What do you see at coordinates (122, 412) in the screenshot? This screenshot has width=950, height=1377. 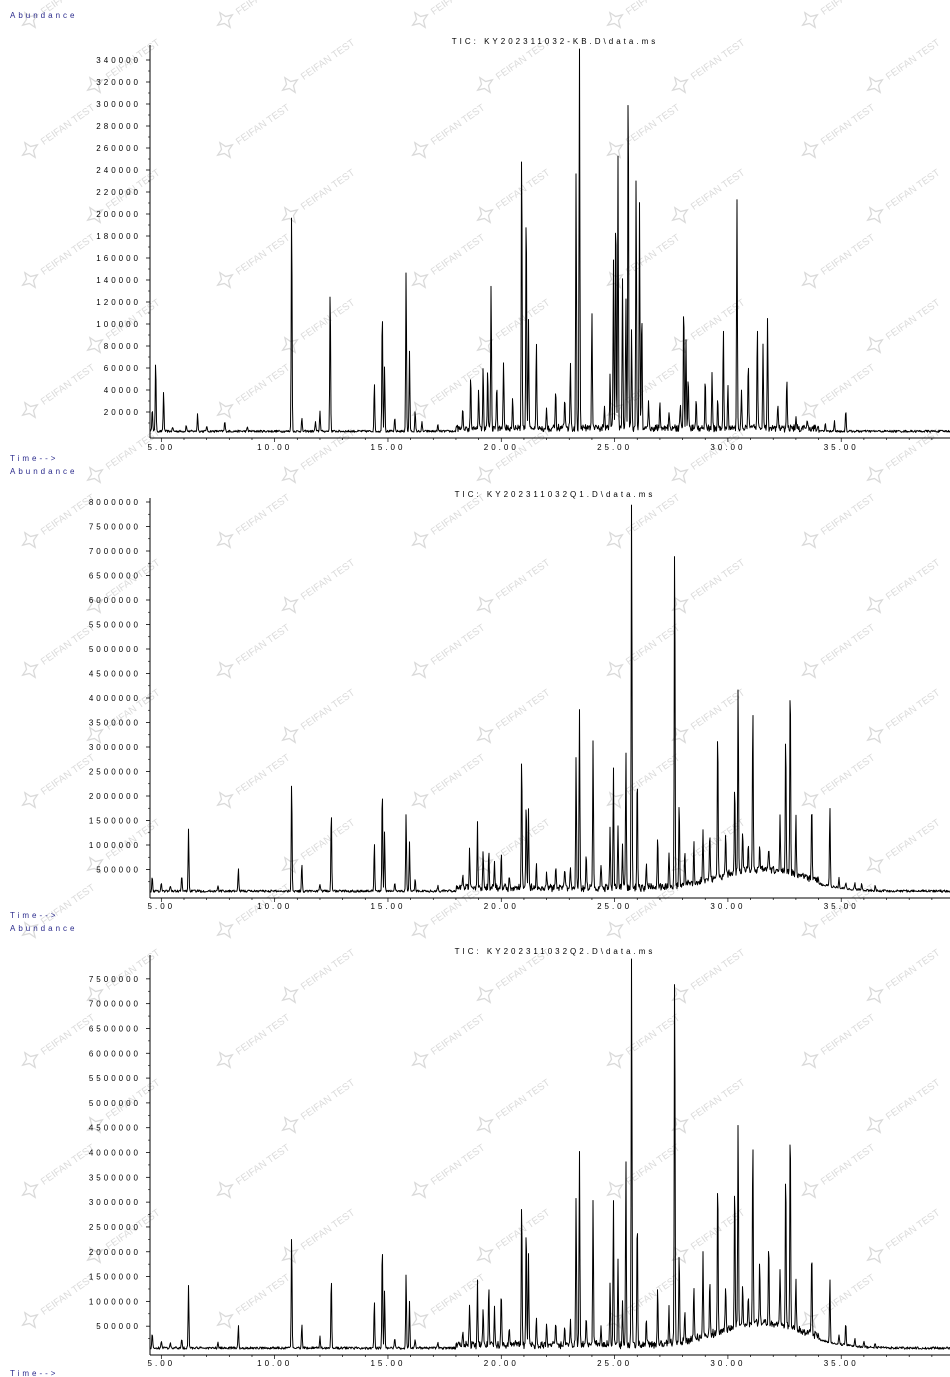 I see `y-tick-label: 20000` at bounding box center [122, 412].